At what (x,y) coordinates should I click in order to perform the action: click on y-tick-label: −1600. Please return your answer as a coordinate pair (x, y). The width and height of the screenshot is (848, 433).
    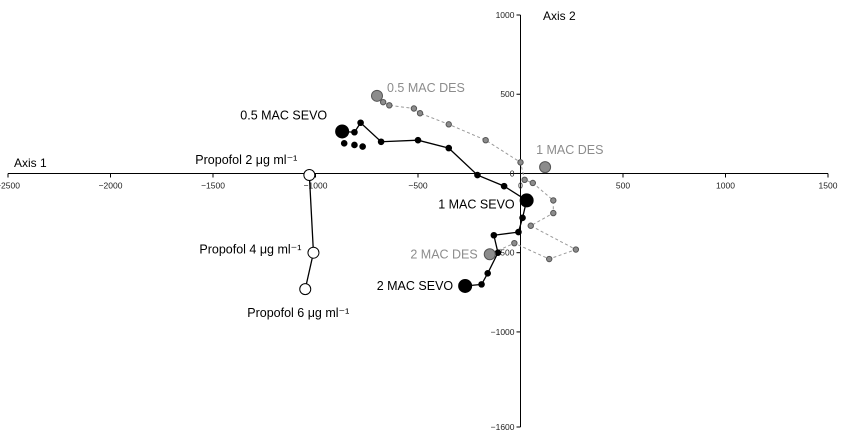
    Looking at the image, I should click on (503, 427).